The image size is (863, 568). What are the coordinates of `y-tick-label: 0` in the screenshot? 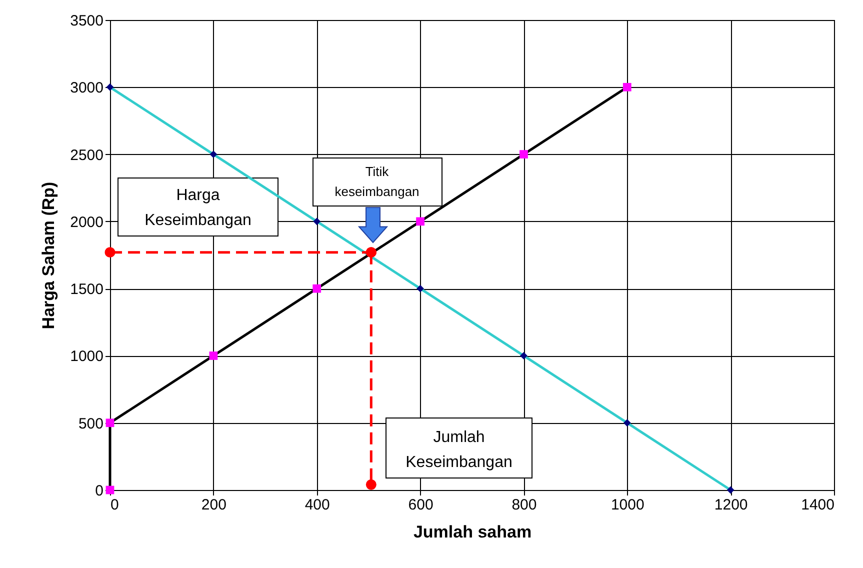 It's located at (99, 491).